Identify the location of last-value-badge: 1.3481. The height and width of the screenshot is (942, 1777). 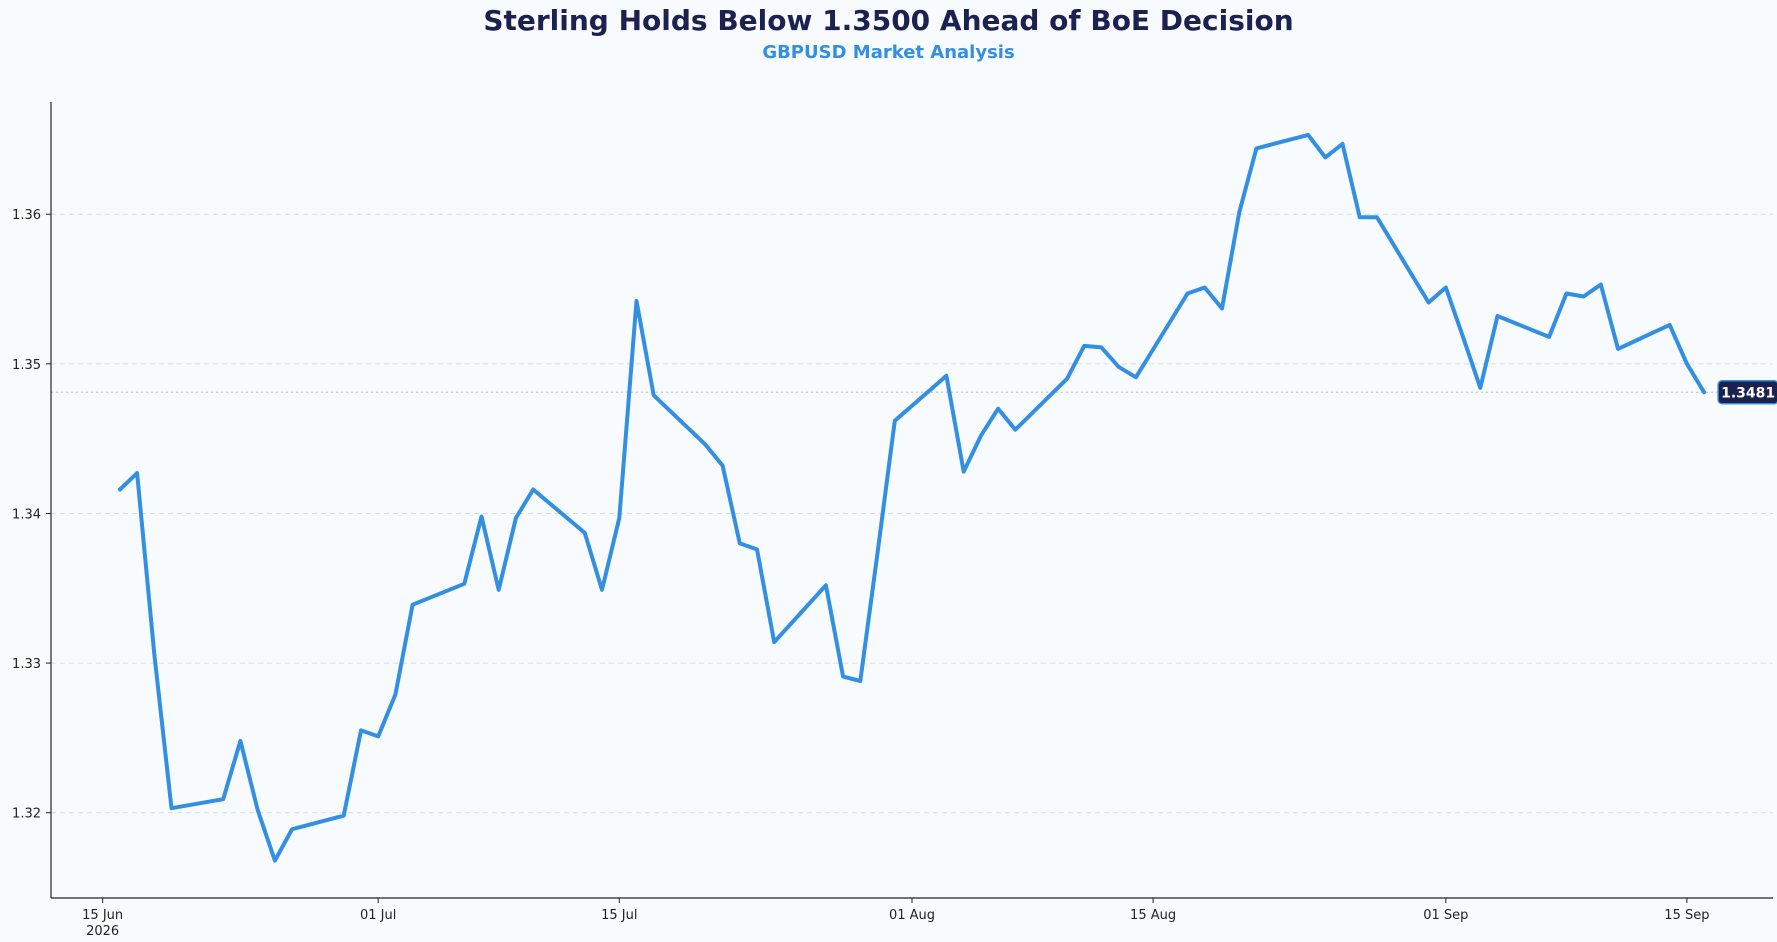
(1747, 392).